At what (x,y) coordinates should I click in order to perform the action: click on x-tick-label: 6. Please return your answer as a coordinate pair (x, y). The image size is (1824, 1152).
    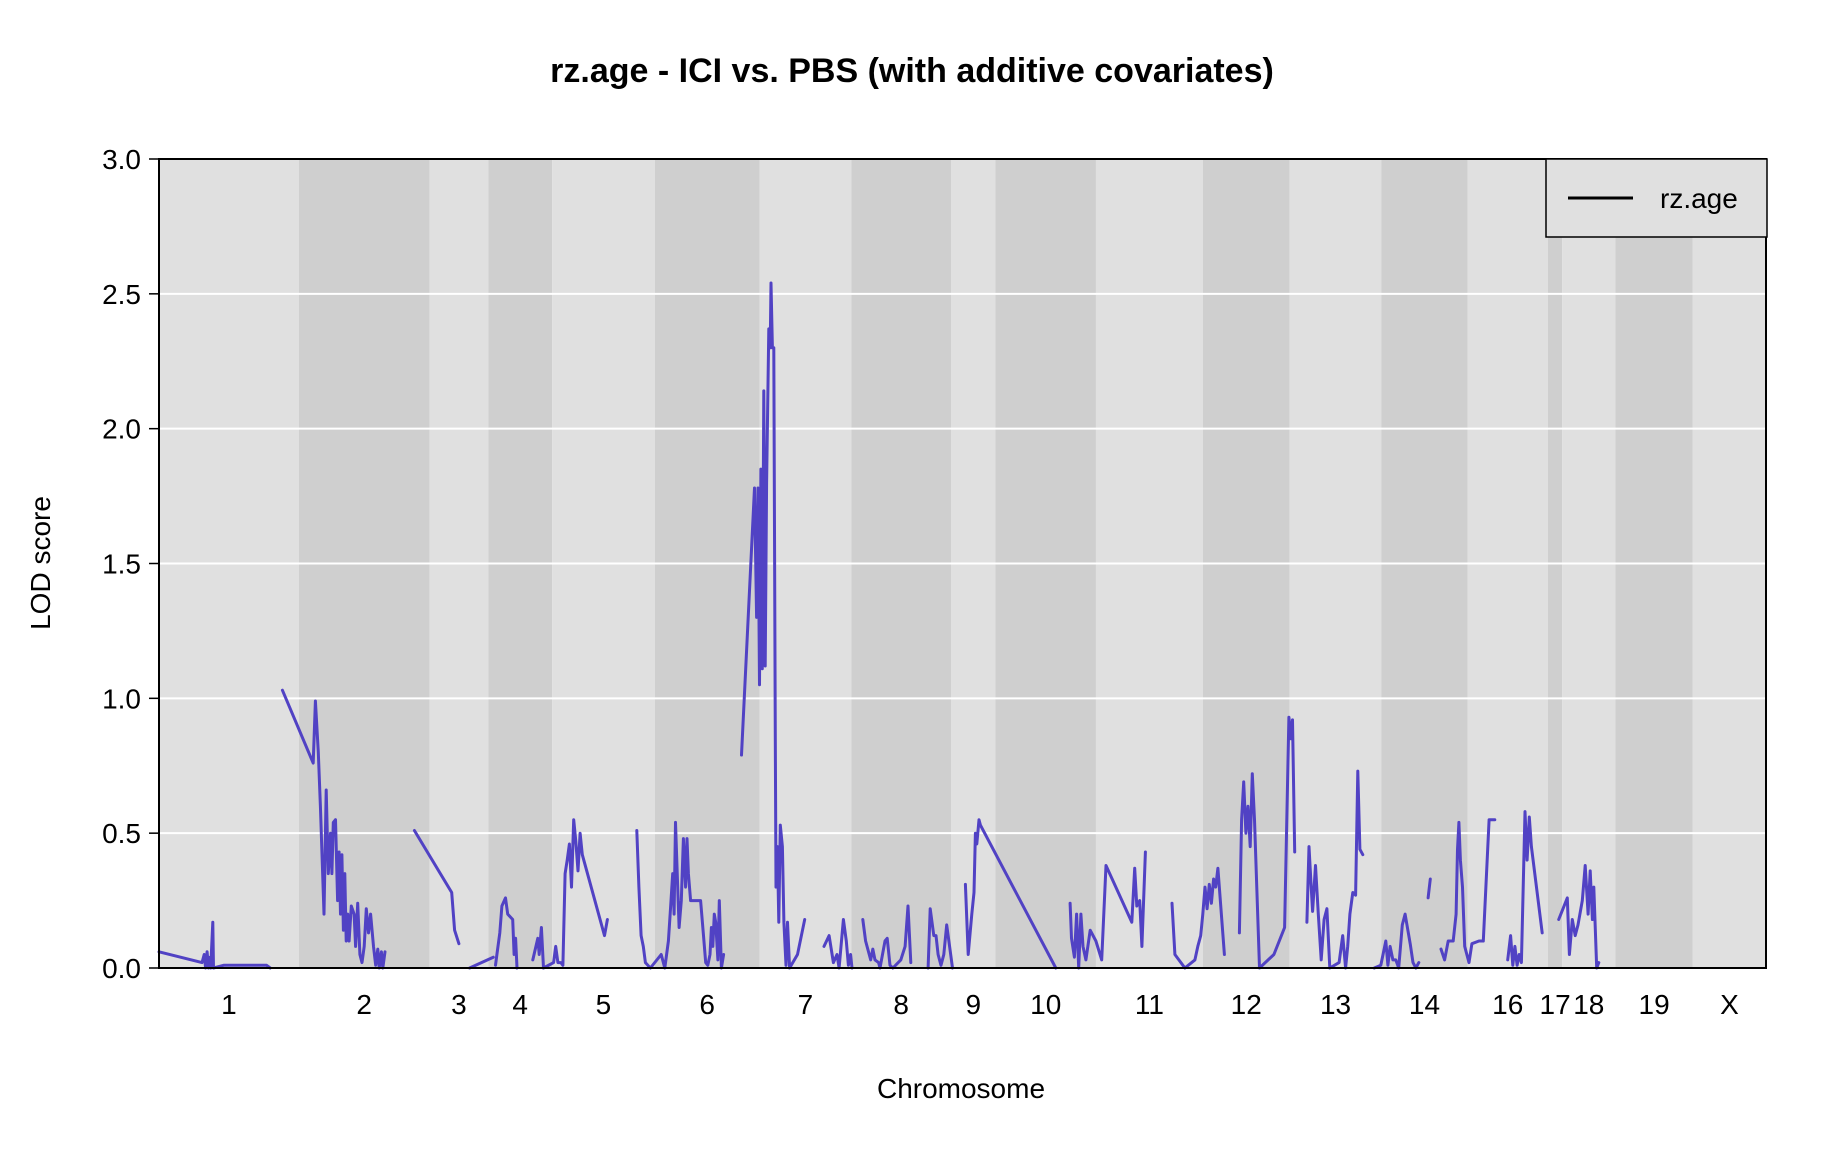
    Looking at the image, I should click on (707, 1004).